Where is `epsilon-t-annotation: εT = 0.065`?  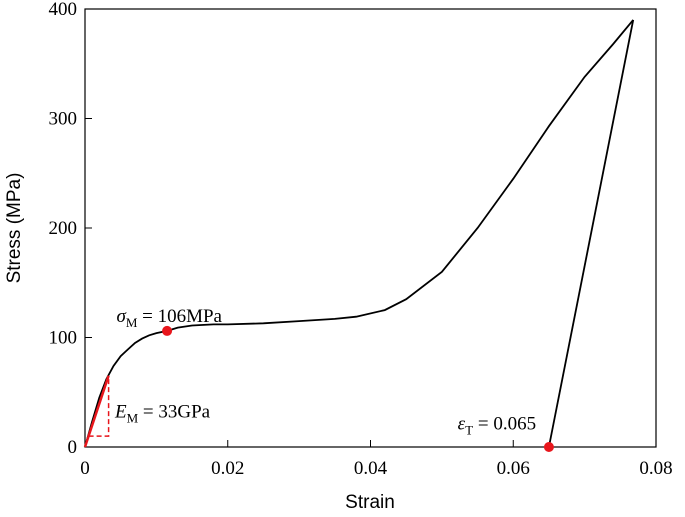 epsilon-t-annotation: εT = 0.065 is located at coordinates (497, 425).